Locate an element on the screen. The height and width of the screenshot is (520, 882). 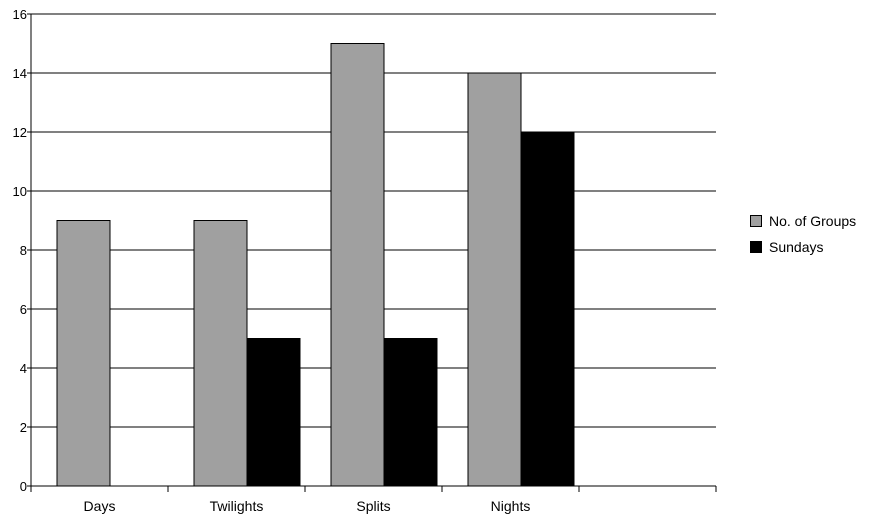
bar-sundays-twilights is located at coordinates (273, 412).